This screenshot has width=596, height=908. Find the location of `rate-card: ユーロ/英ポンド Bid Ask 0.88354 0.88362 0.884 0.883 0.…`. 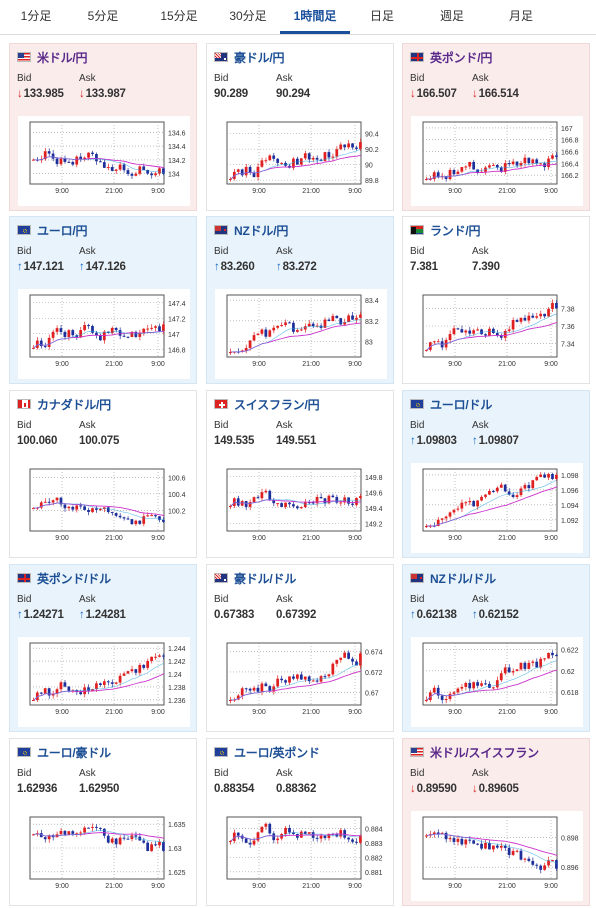

rate-card: ユーロ/英ポンド Bid Ask 0.88354 0.88362 0.884 0.883 0.… is located at coordinates (300, 822).